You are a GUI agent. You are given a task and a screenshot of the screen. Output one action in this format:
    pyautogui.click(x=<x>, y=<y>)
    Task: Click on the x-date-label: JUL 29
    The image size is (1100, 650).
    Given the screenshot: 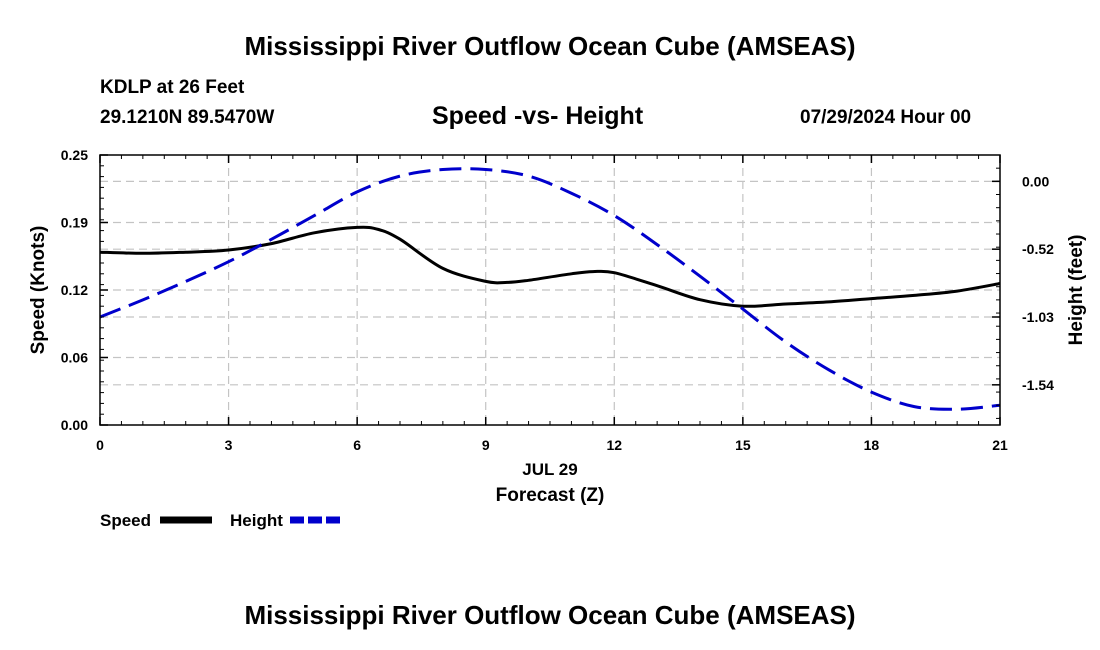 What is the action you would take?
    pyautogui.click(x=549, y=469)
    